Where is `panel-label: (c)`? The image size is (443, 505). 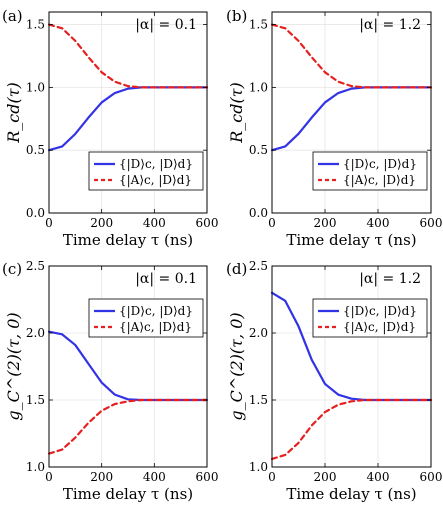
panel-label: (c) is located at coordinates (12, 269).